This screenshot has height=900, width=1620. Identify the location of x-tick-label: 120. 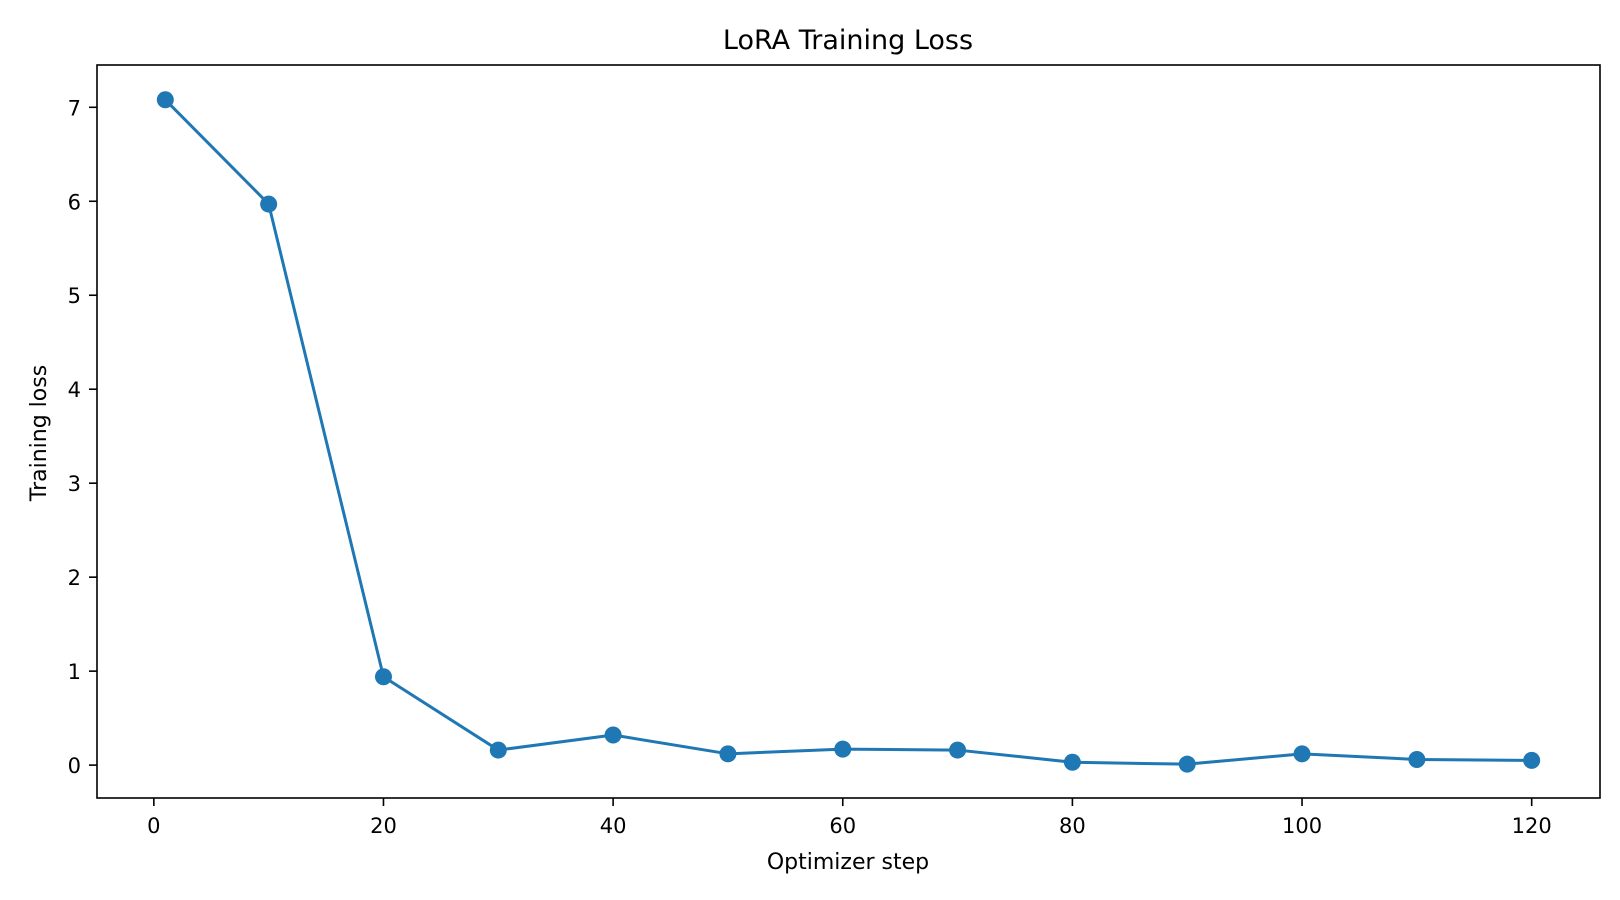
(1532, 826).